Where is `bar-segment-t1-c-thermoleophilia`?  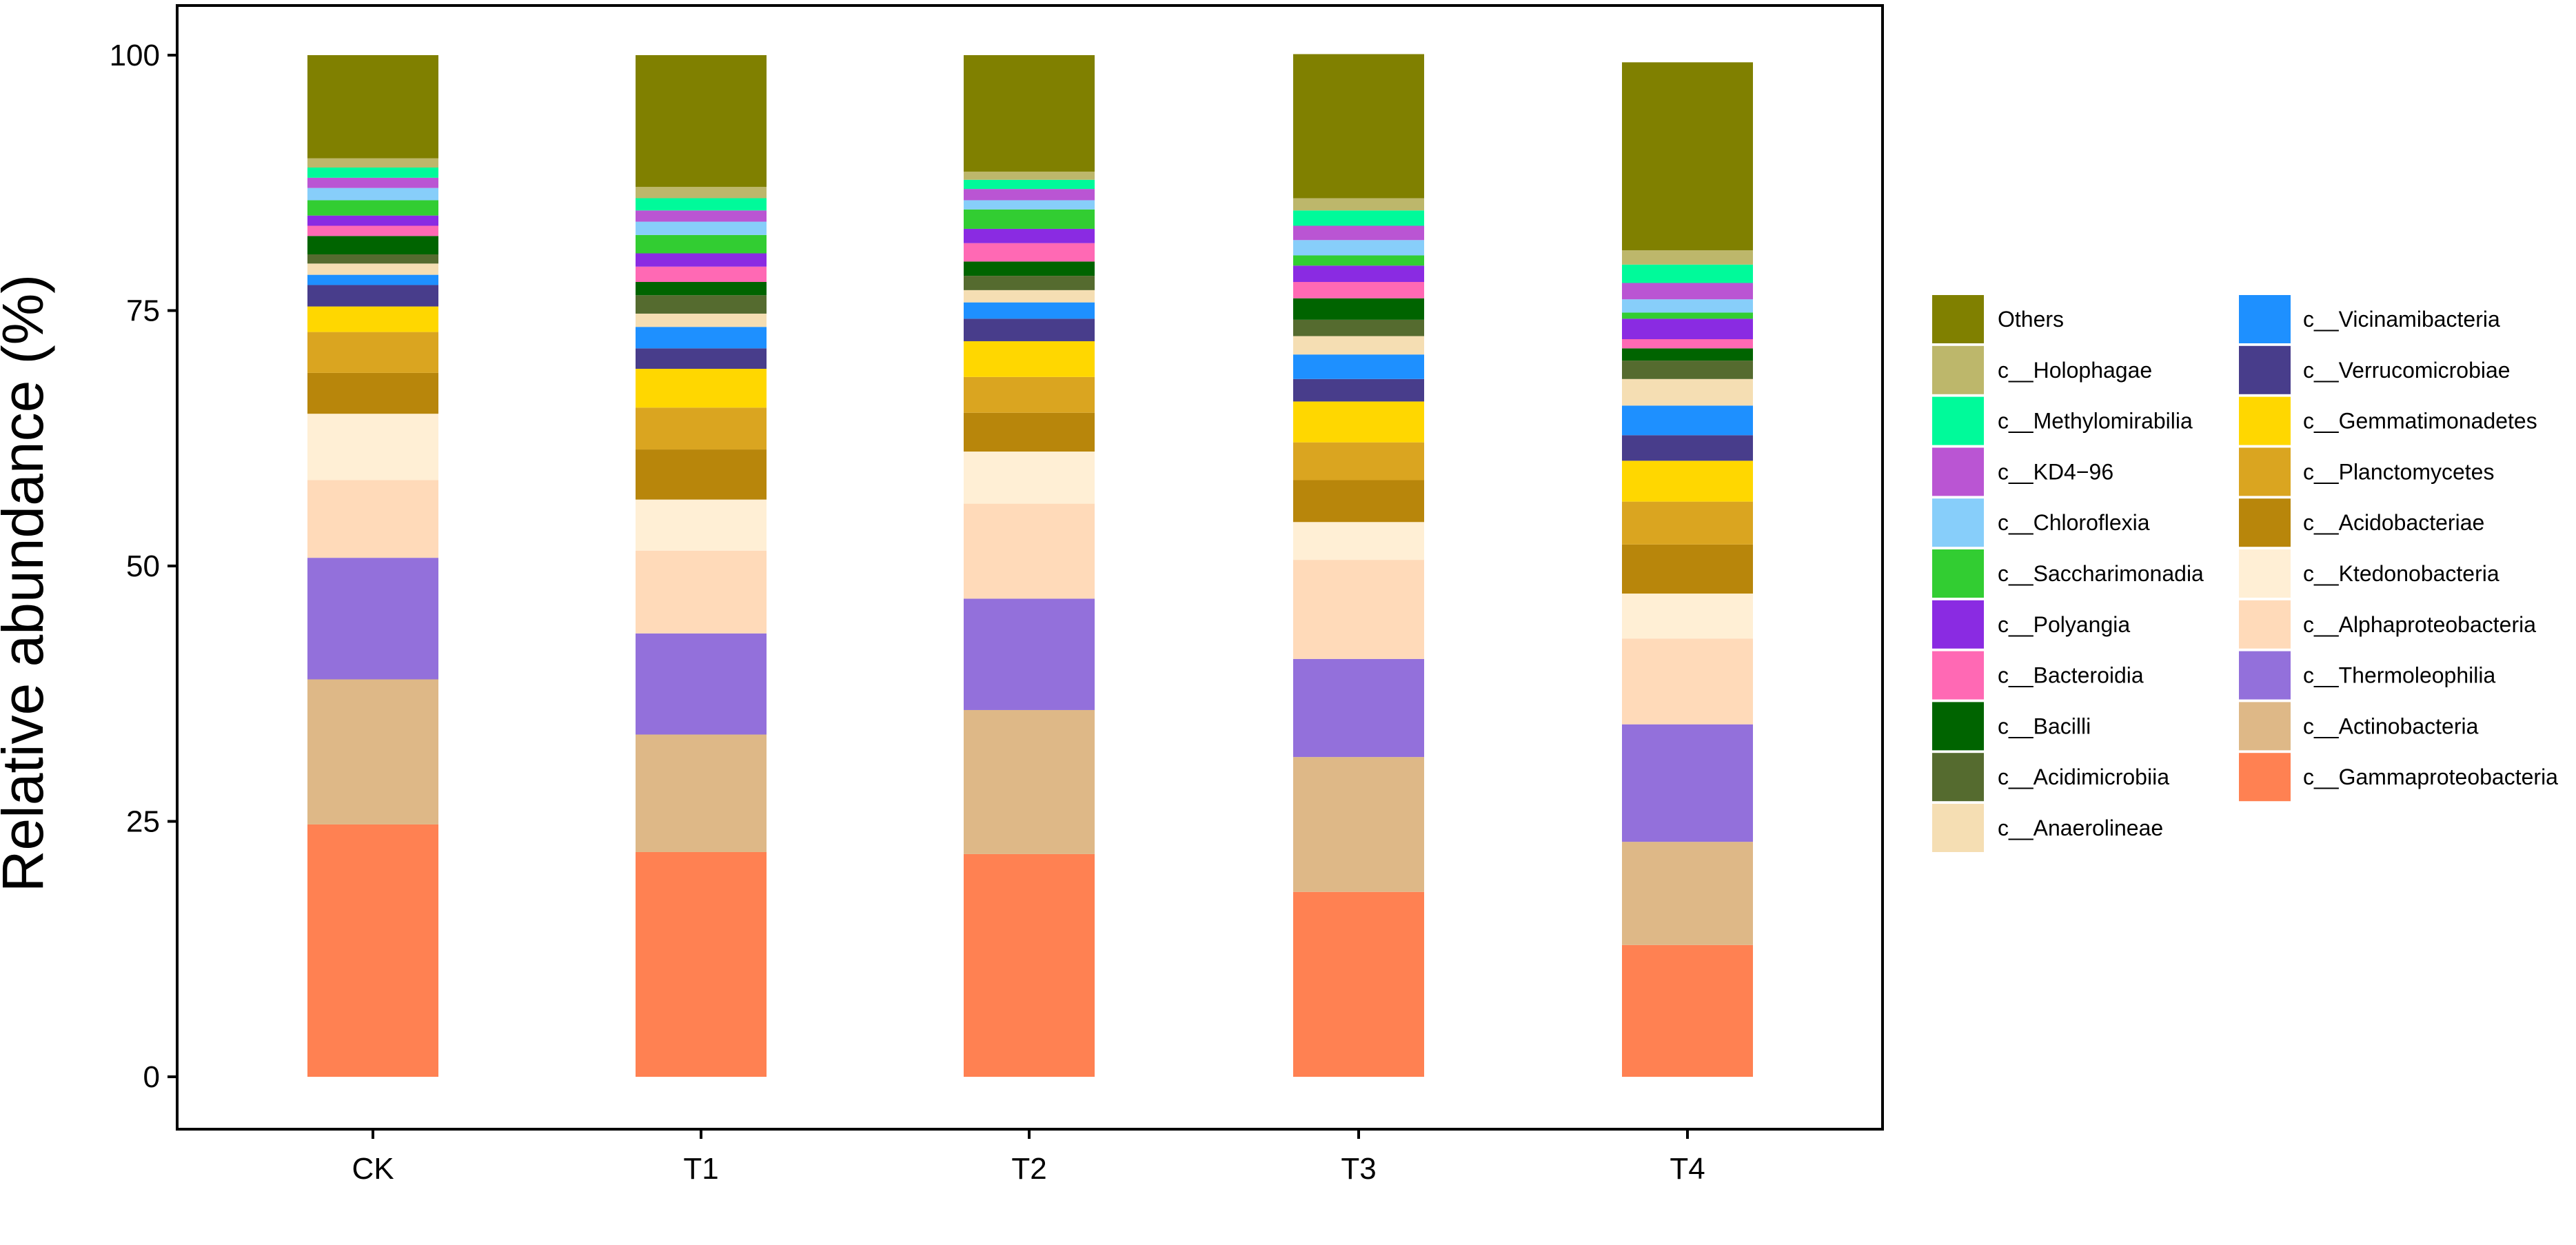
bar-segment-t1-c-thermoleophilia is located at coordinates (701, 684).